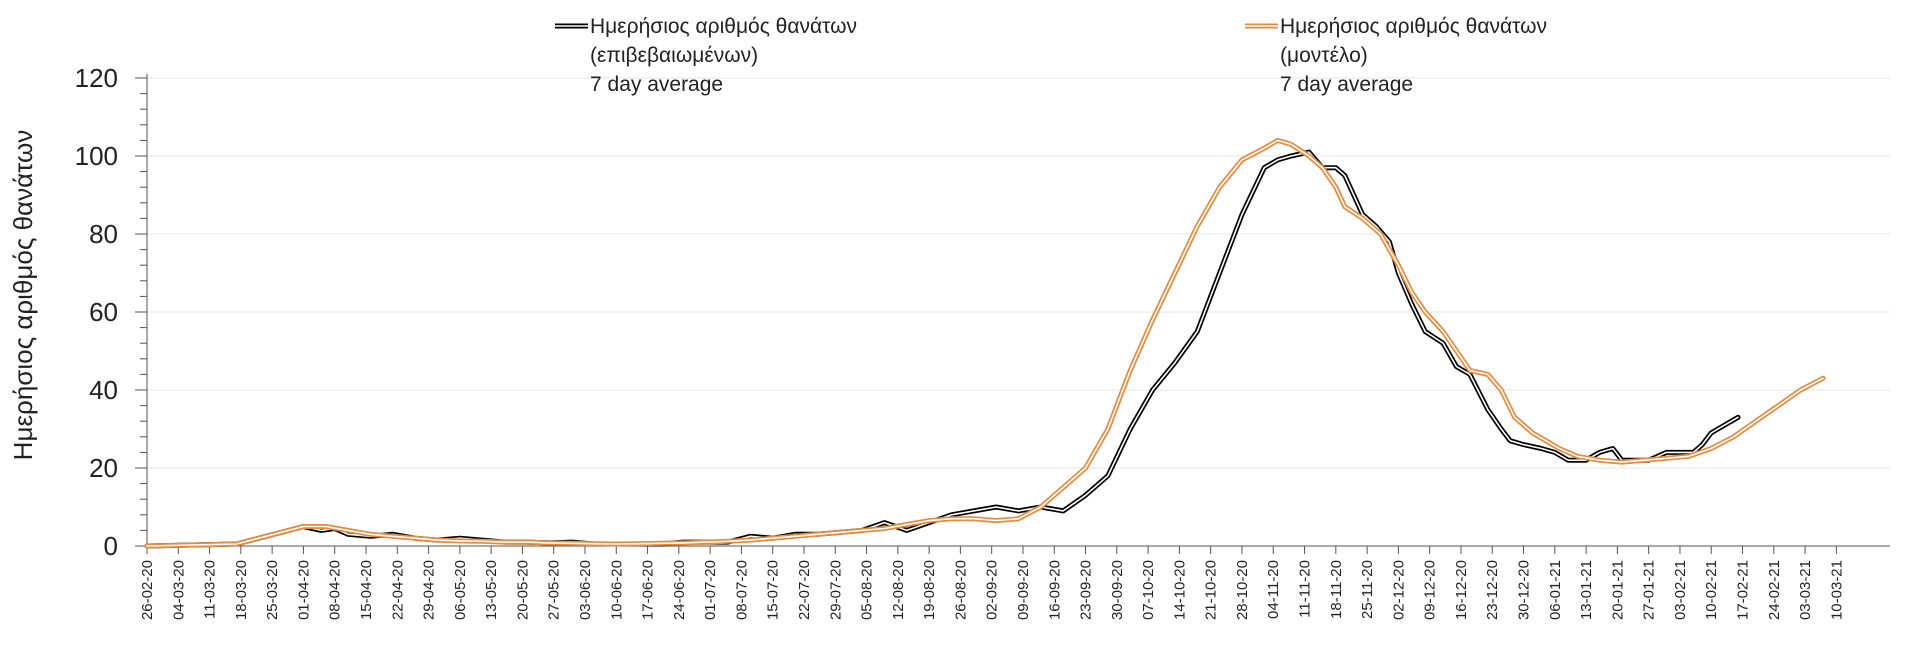 This screenshot has width=1920, height=655. What do you see at coordinates (741, 590) in the screenshot?
I see `x-tick-label: 08-07-20` at bounding box center [741, 590].